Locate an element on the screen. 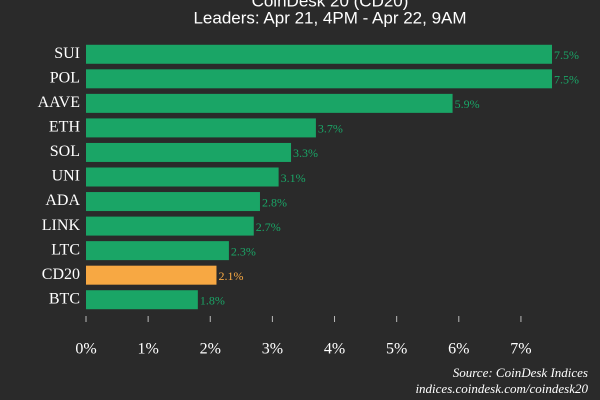  x-tick-label: 2% is located at coordinates (210, 349).